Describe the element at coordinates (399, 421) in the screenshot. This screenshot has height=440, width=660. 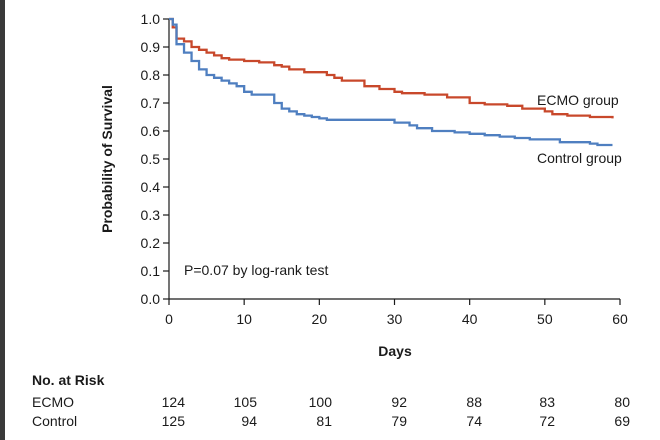
I see `risk-cell: 79` at that location.